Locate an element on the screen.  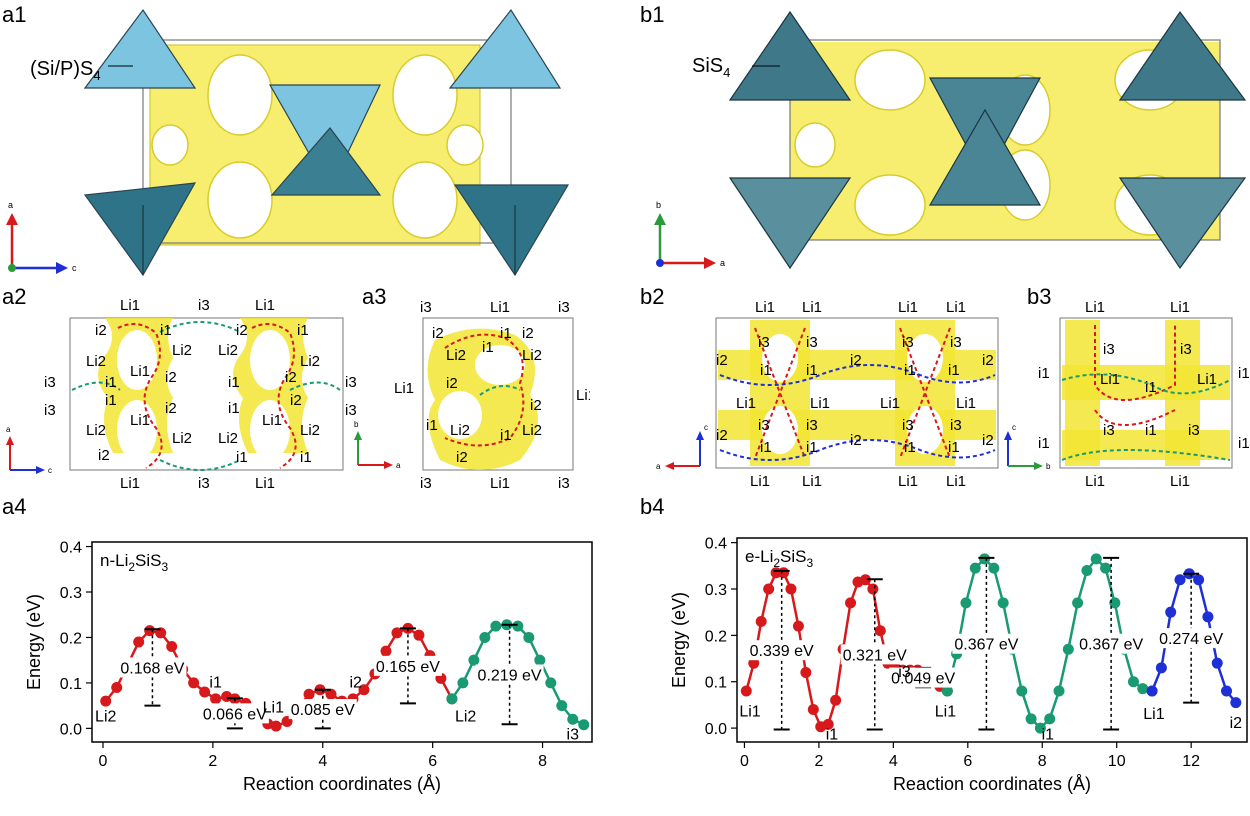
panel-label-a4: a4 is located at coordinates (14, 506).